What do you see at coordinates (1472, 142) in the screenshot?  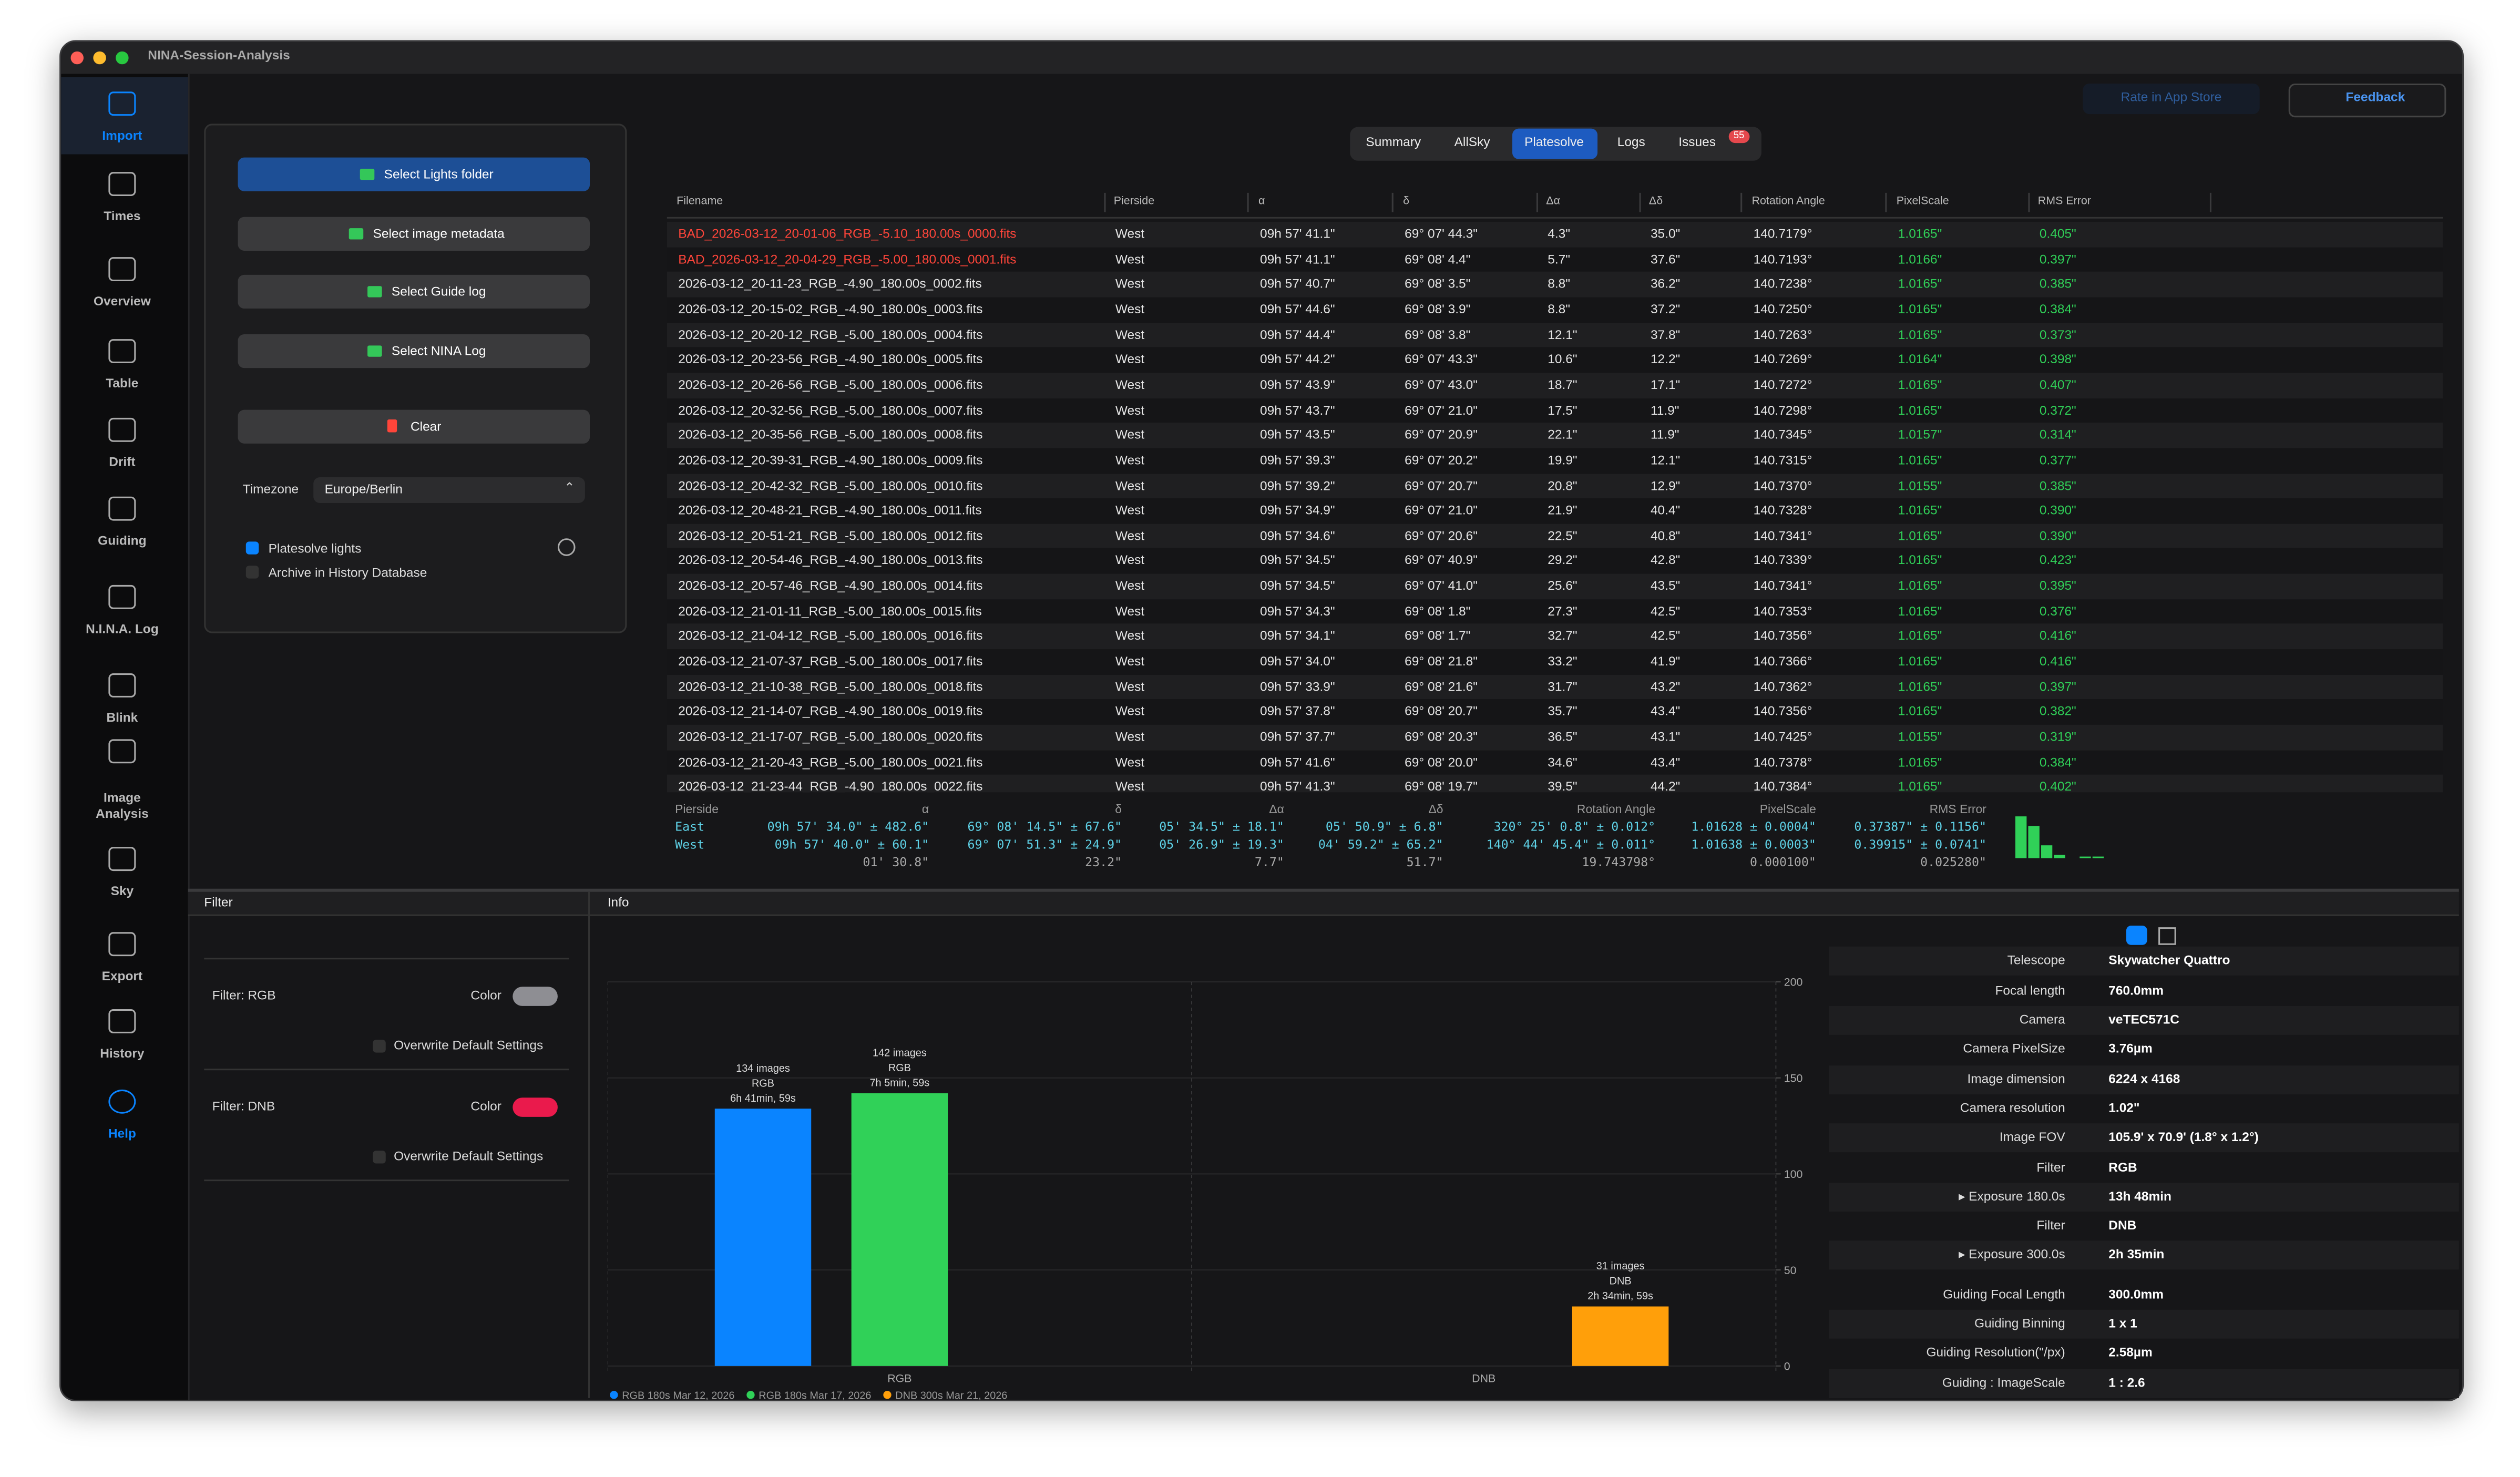 I see `tab: AllSky` at bounding box center [1472, 142].